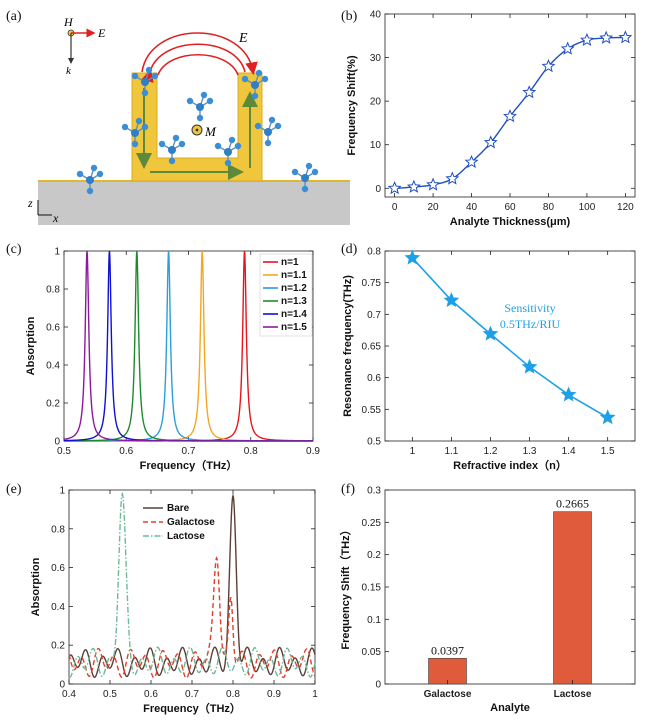 This screenshot has height=724, width=661. Describe the element at coordinates (193, 63) in the screenshot. I see `field-arc-middle` at that location.